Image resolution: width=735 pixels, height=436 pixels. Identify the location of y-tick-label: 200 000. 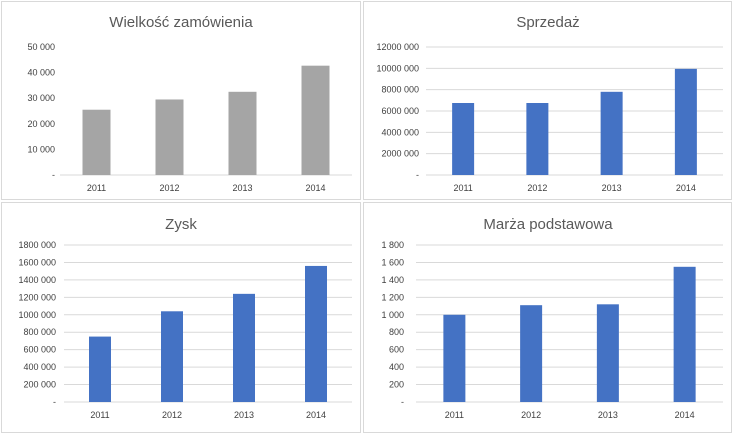
(39, 385).